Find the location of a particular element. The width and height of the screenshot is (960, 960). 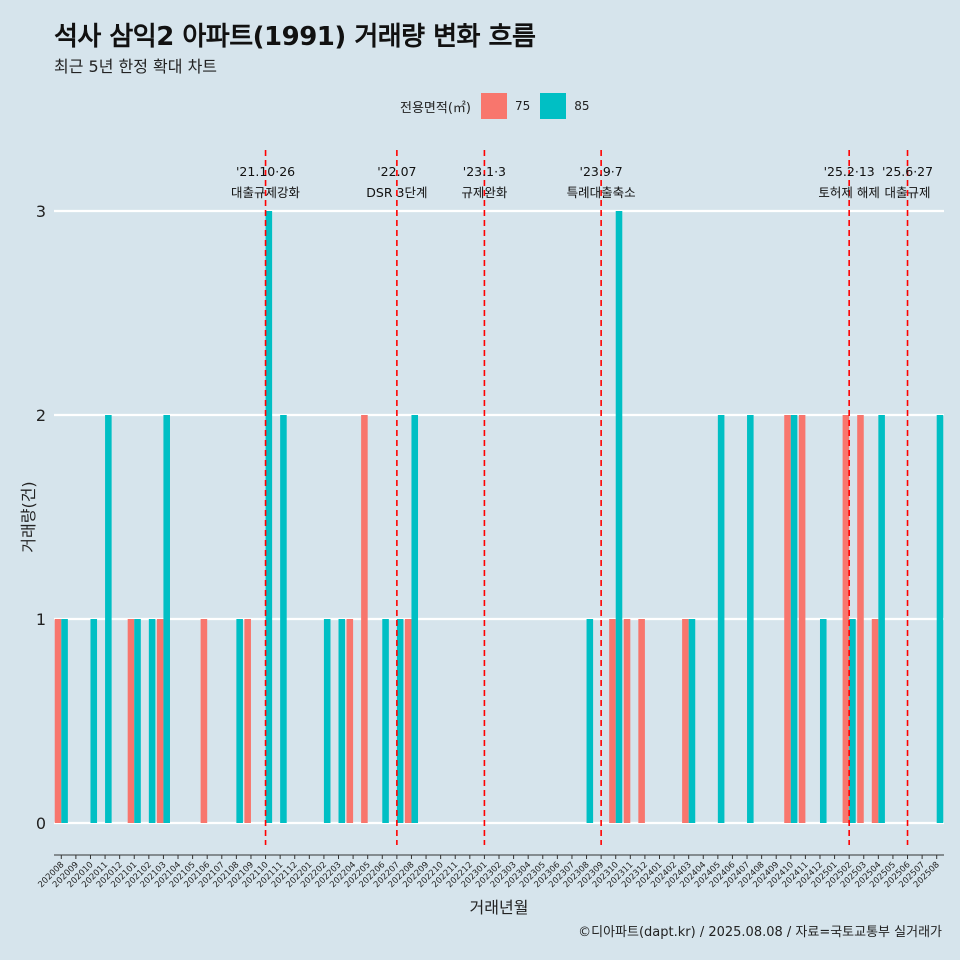

chart-subtitle: 최근 5년 한정 확대 차트 is located at coordinates (136, 66).